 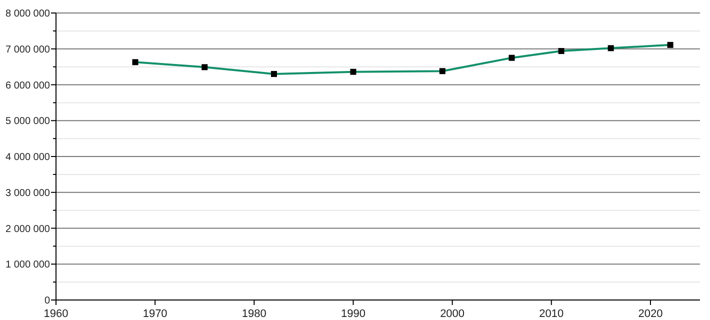 I want to click on y-tick-label: 1 000 000, so click(x=28, y=265).